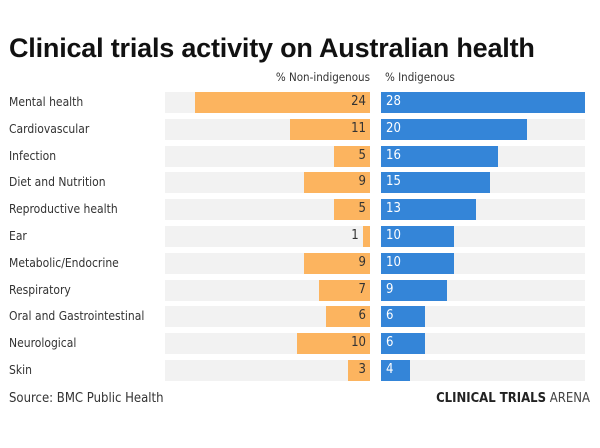  Describe the element at coordinates (49, 128) in the screenshot. I see `category-label: Cardiovascular` at that location.